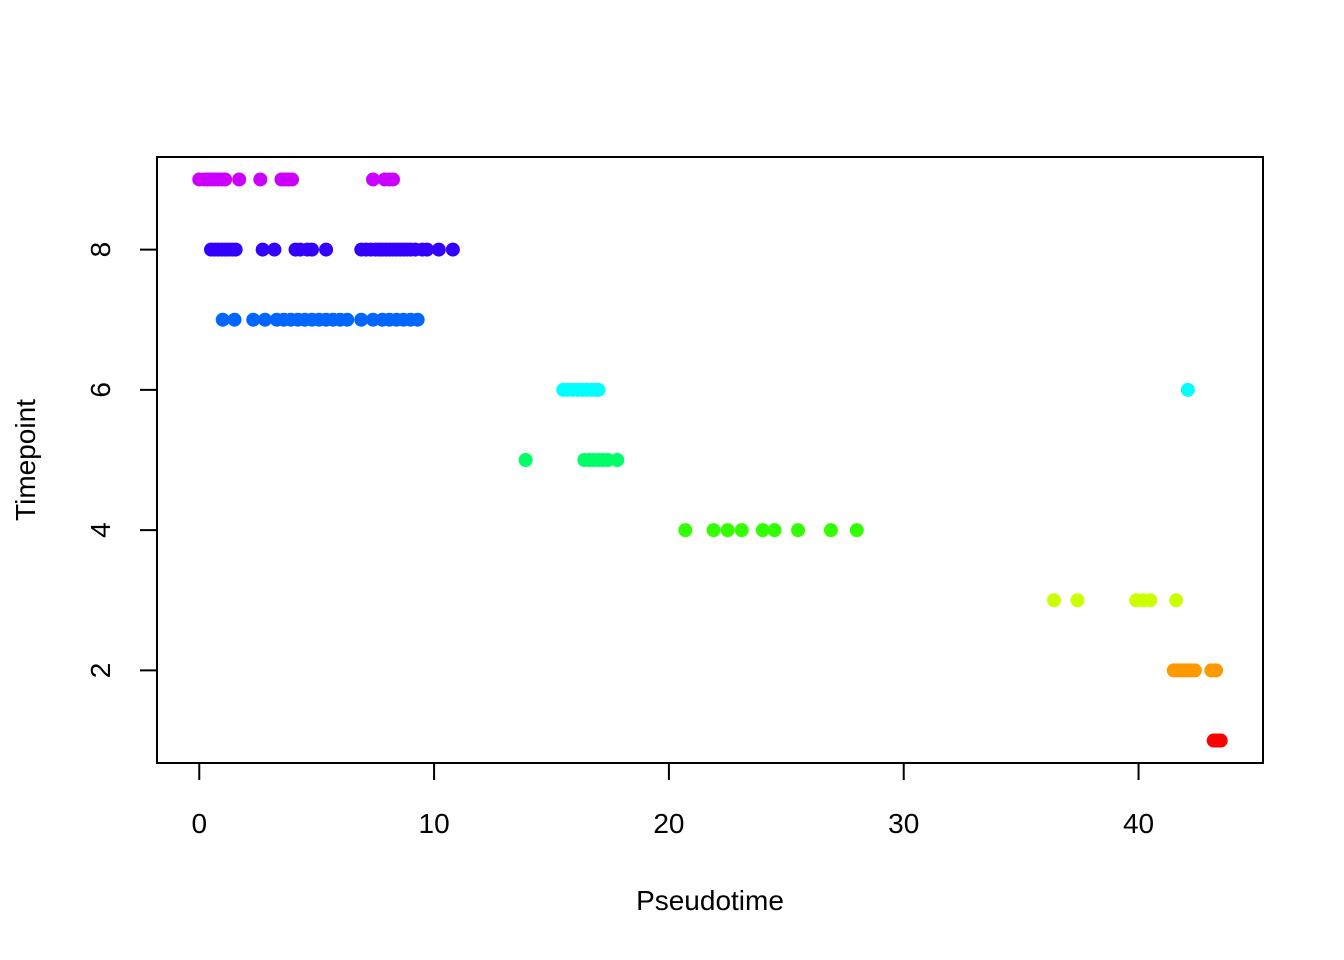 The height and width of the screenshot is (960, 1344). I want to click on x-tick-label: 0, so click(199, 823).